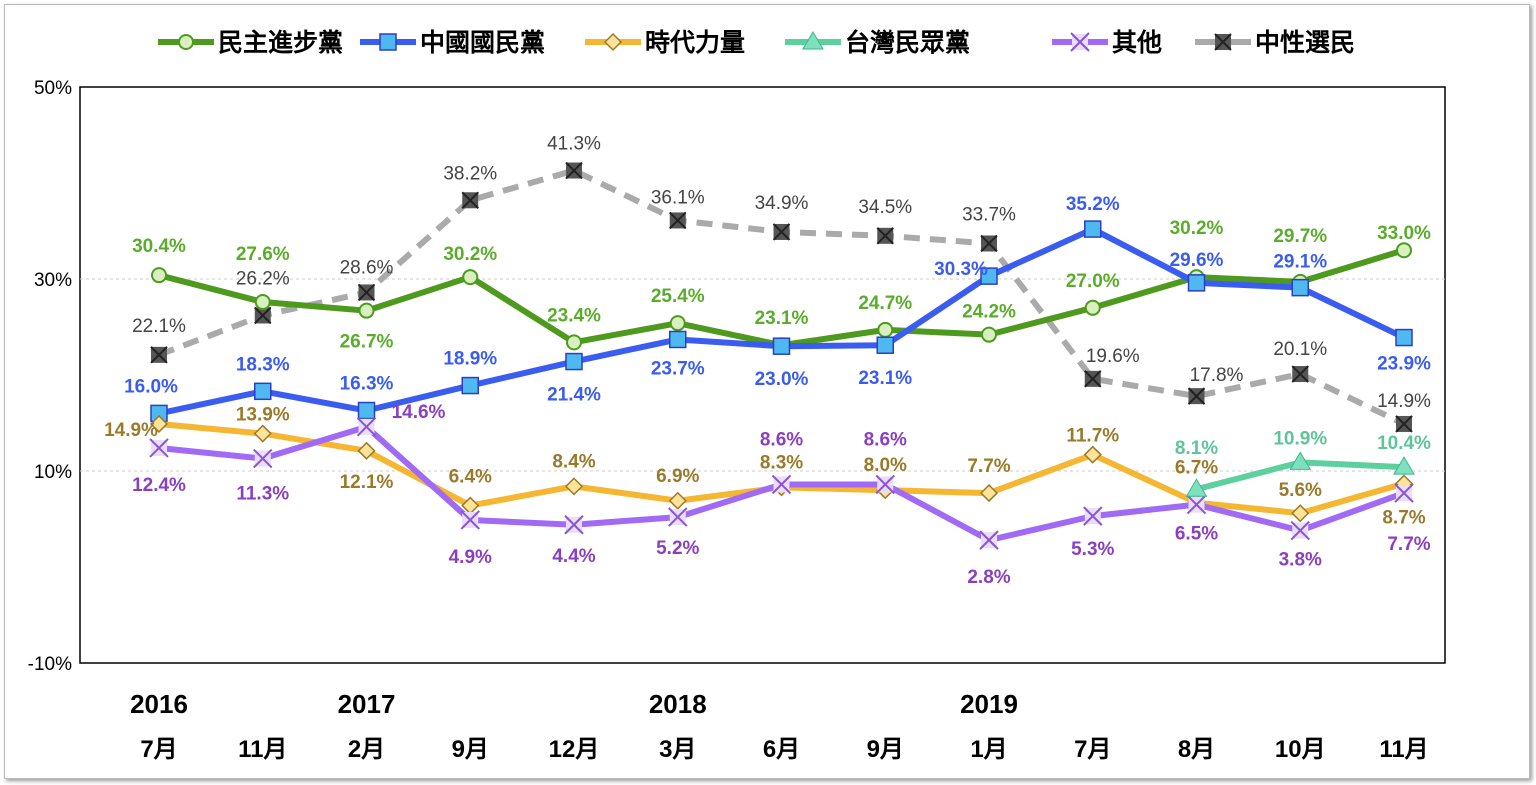 The image size is (1536, 785). What do you see at coordinates (367, 342) in the screenshot?
I see `data-label: 26.7%` at bounding box center [367, 342].